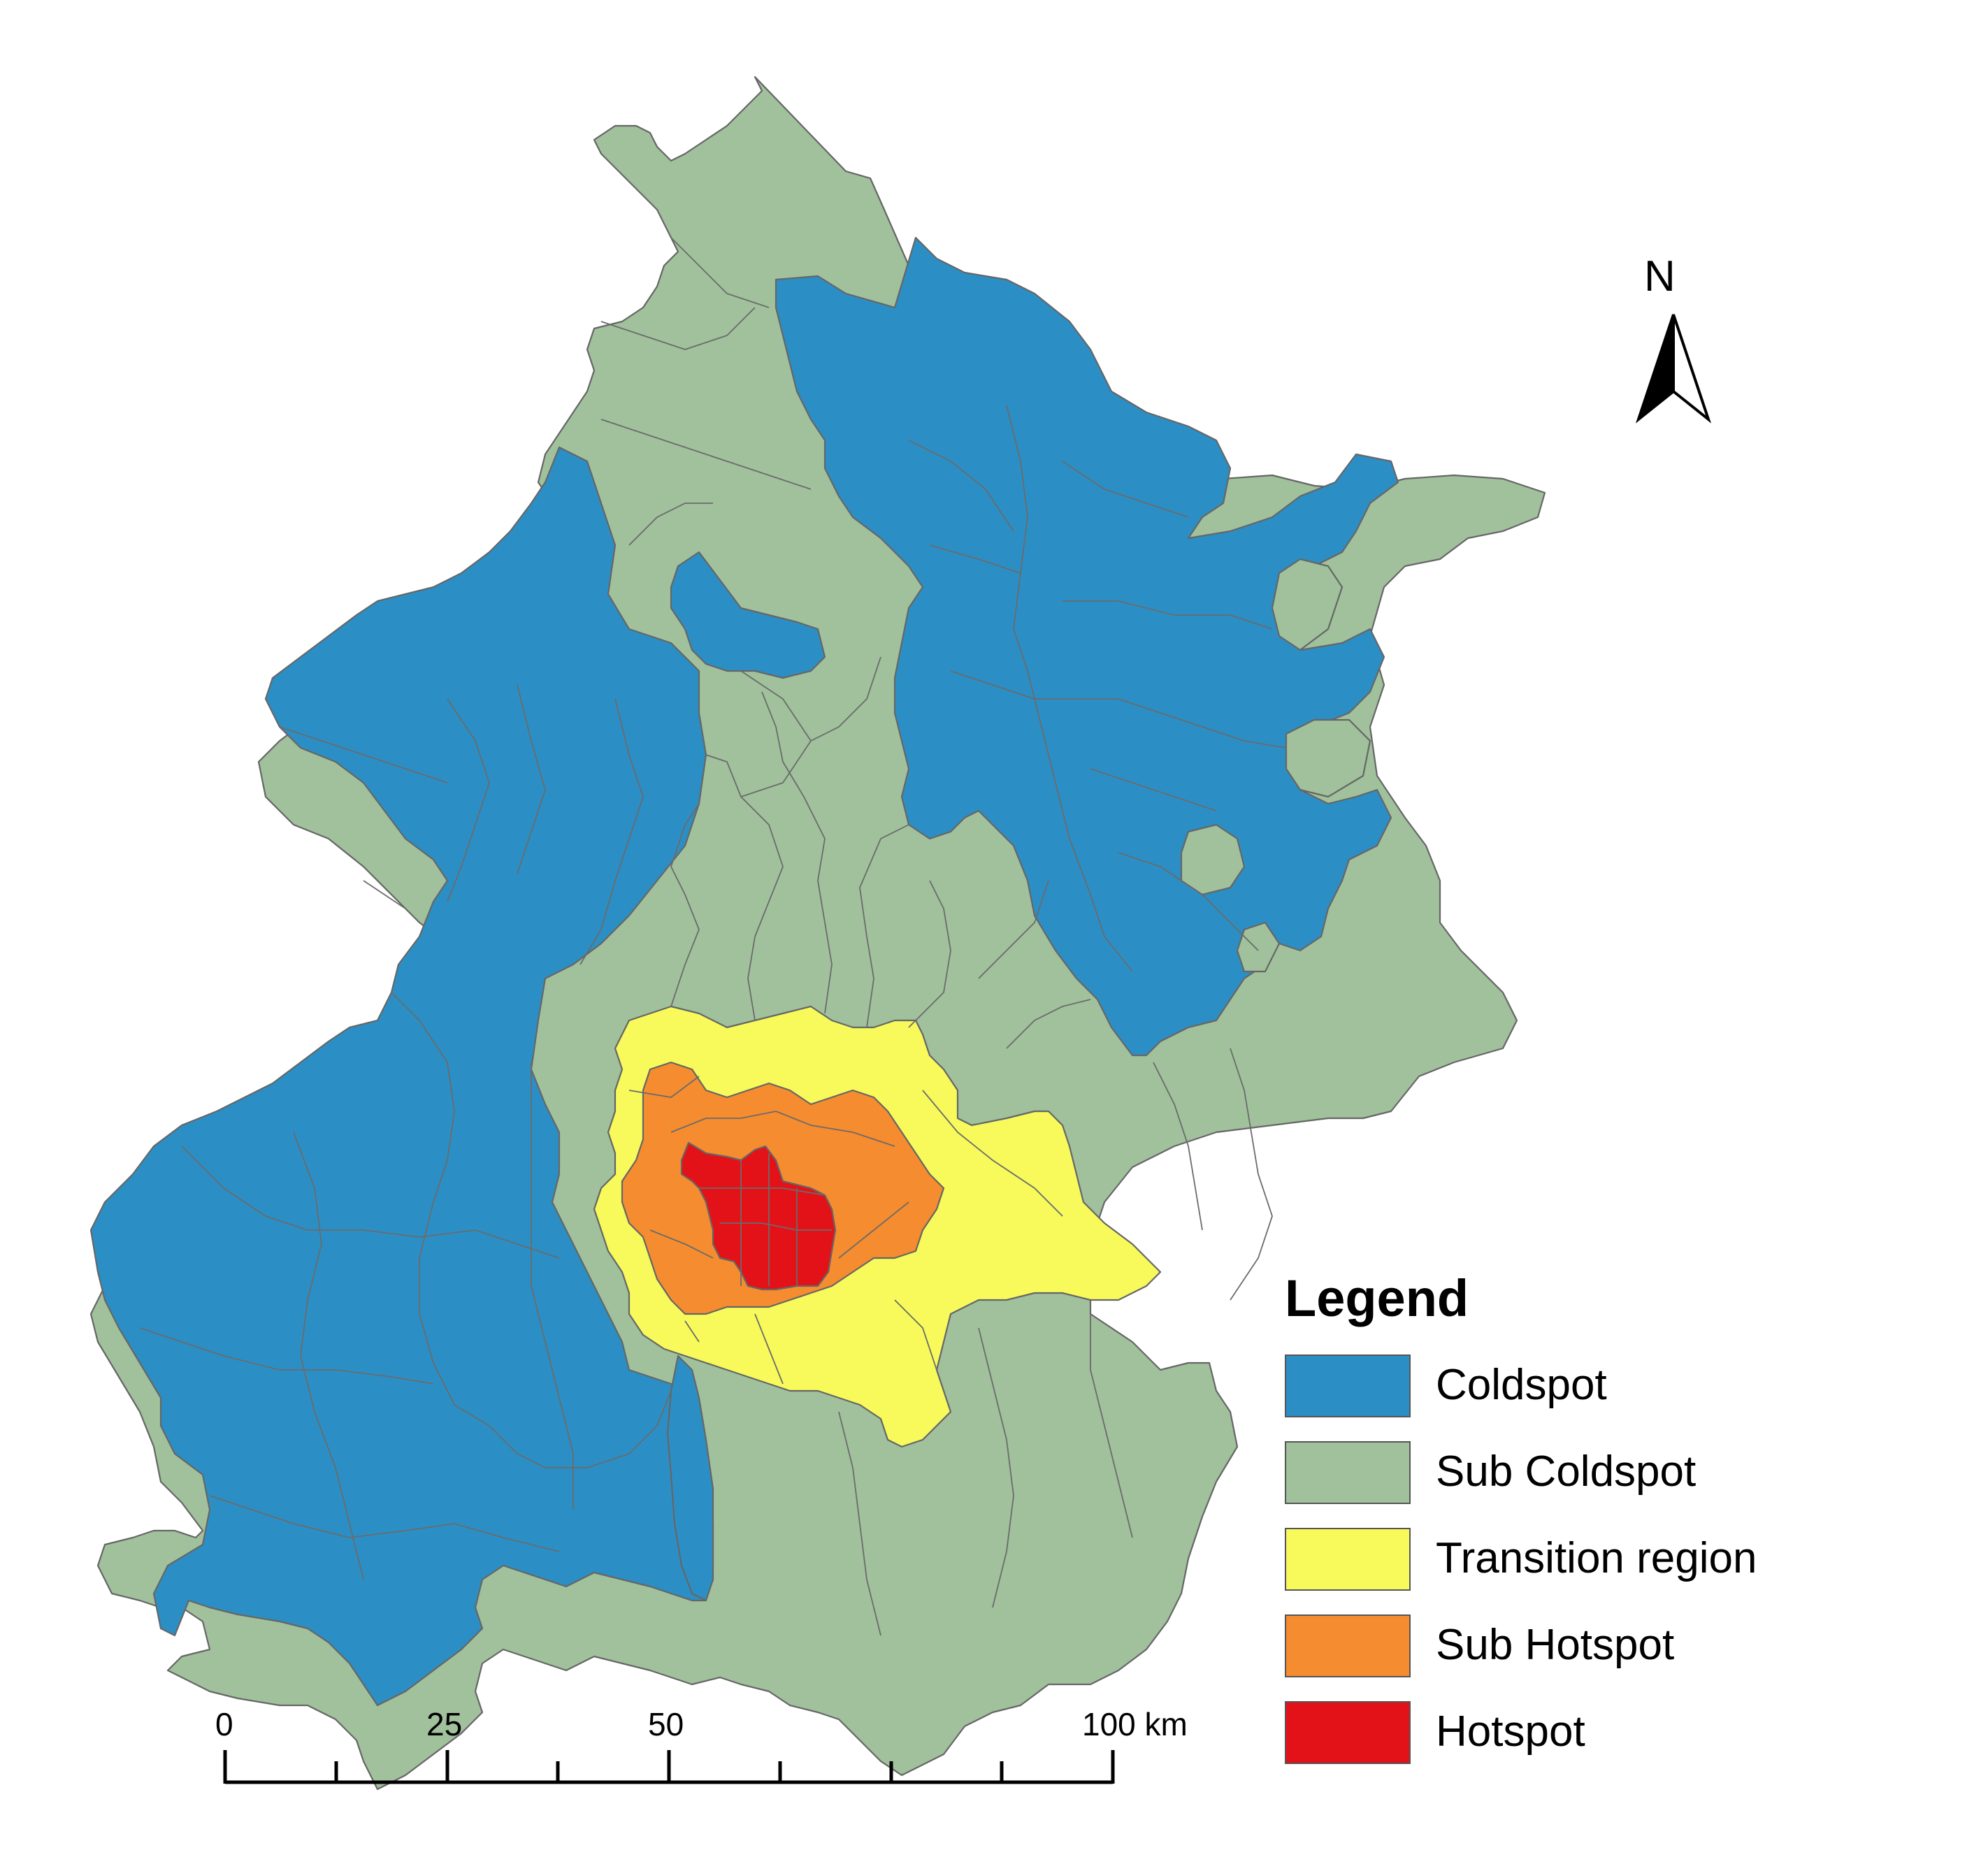  What do you see at coordinates (1555, 1645) in the screenshot?
I see `legend-label-sub-hotspot: Sub Hotspot` at bounding box center [1555, 1645].